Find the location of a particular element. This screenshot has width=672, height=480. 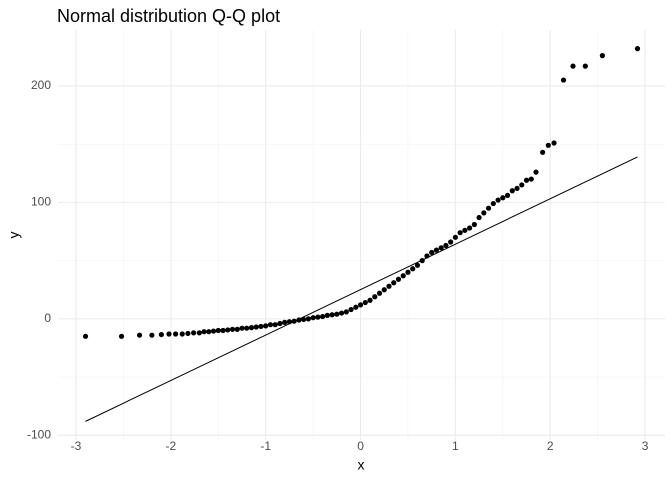

y-tick-label: 0 is located at coordinates (47, 318).